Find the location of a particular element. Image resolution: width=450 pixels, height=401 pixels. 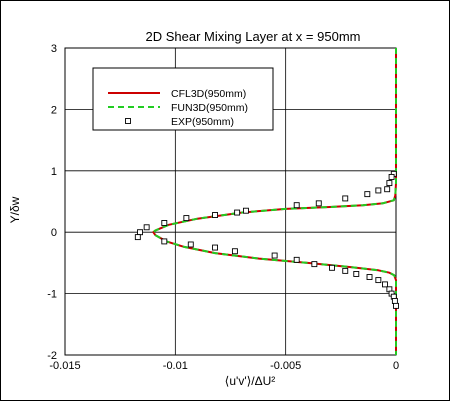

x-tick-label: -0.01 is located at coordinates (175, 366).